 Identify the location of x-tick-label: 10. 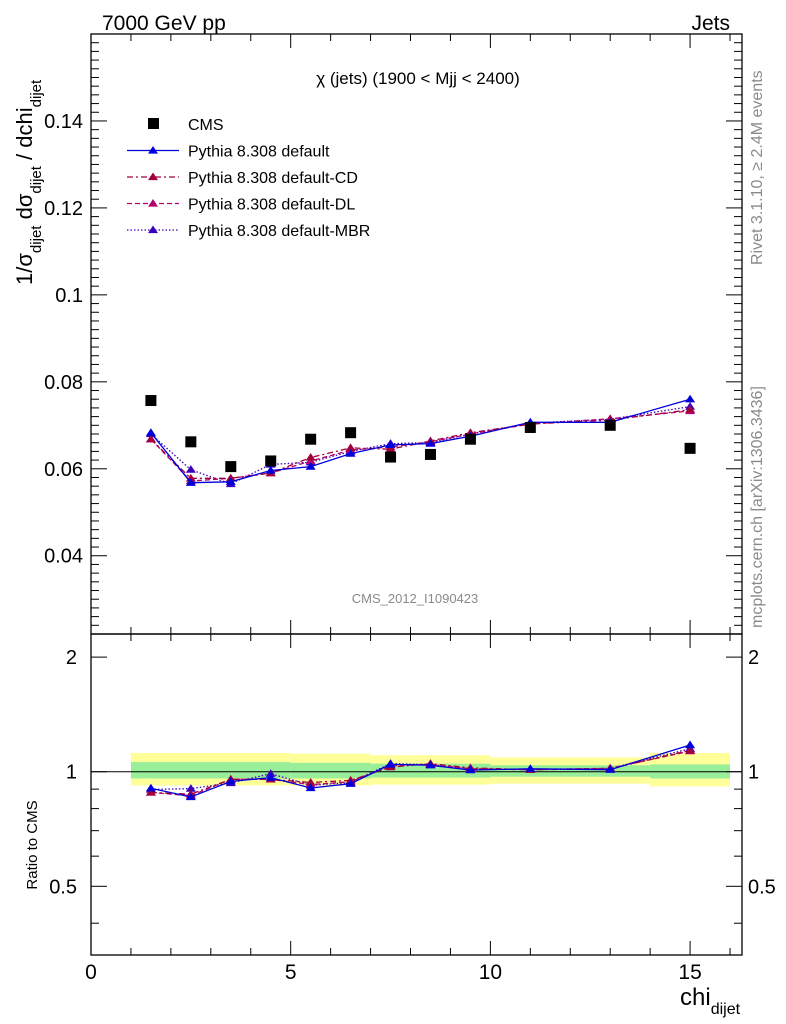
(490, 972).